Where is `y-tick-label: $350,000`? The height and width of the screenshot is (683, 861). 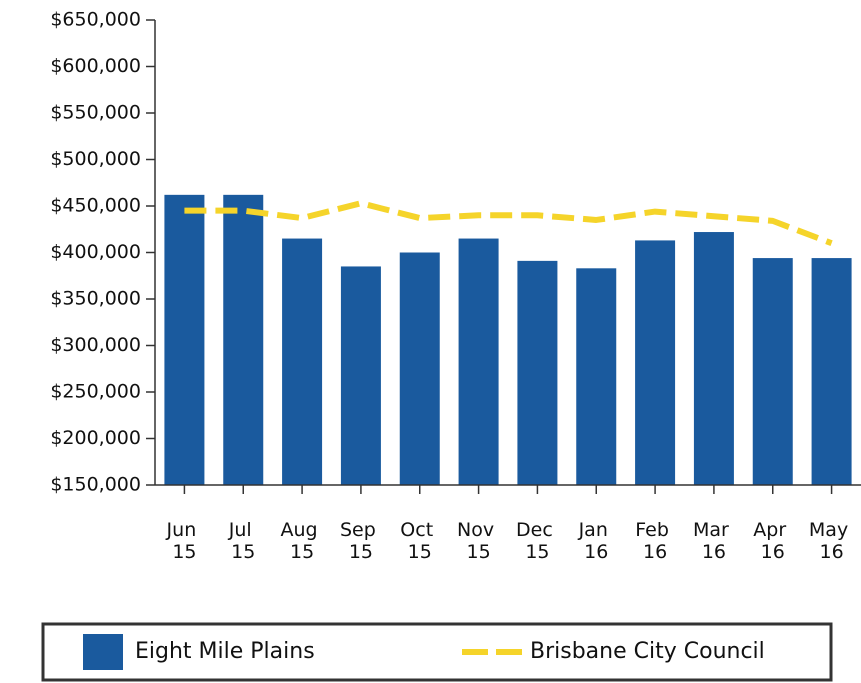
y-tick-label: $350,000 is located at coordinates (95, 299).